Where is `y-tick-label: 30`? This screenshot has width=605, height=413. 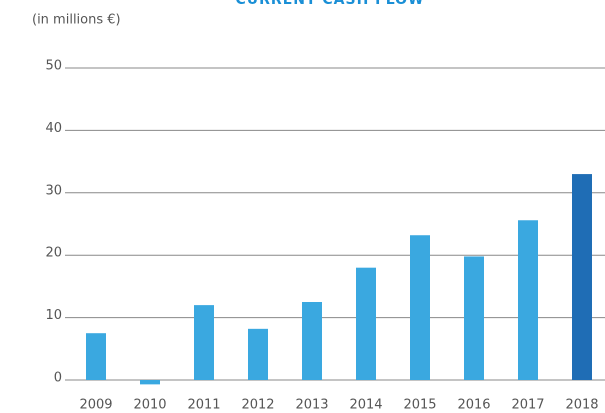 y-tick-label: 30 is located at coordinates (53, 190).